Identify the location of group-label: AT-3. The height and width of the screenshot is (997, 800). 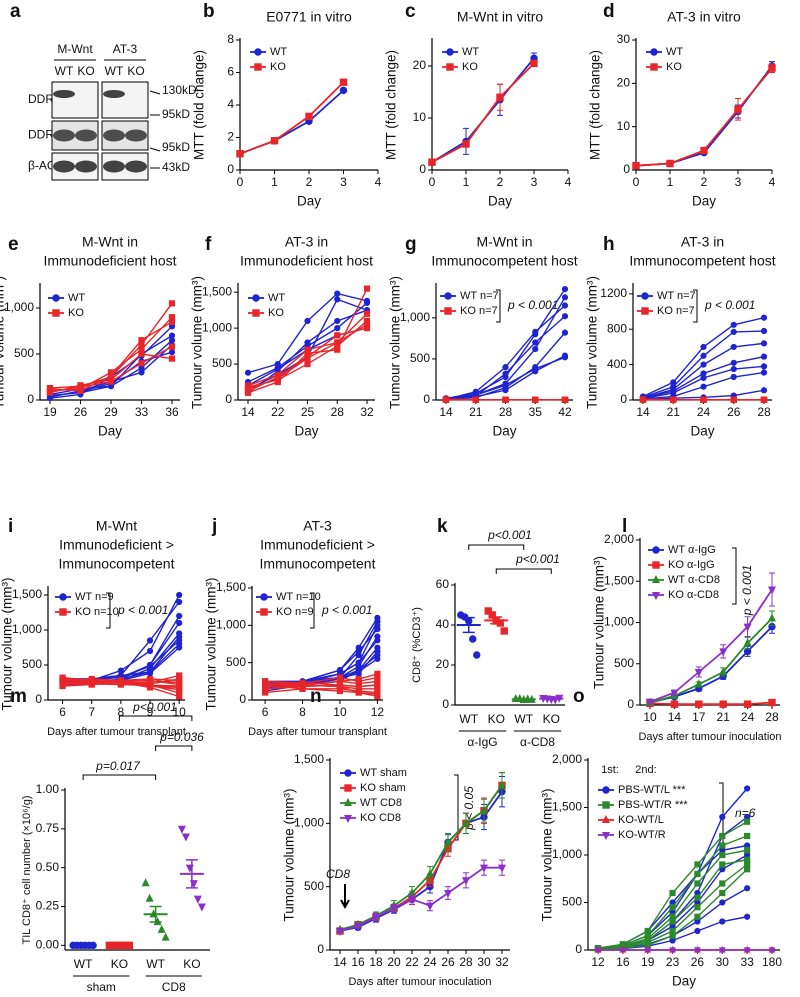
(125, 49).